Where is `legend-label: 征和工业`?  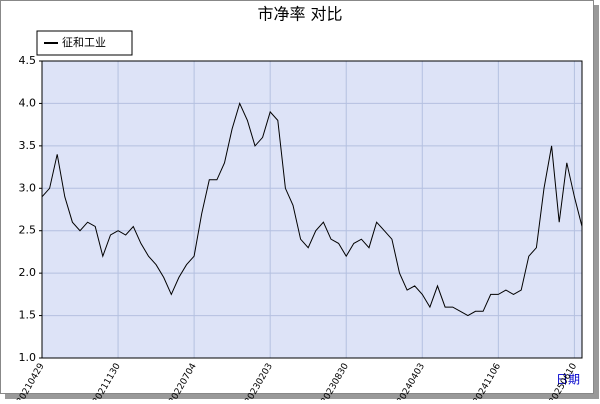
legend-label: 征和工业 is located at coordinates (84, 42).